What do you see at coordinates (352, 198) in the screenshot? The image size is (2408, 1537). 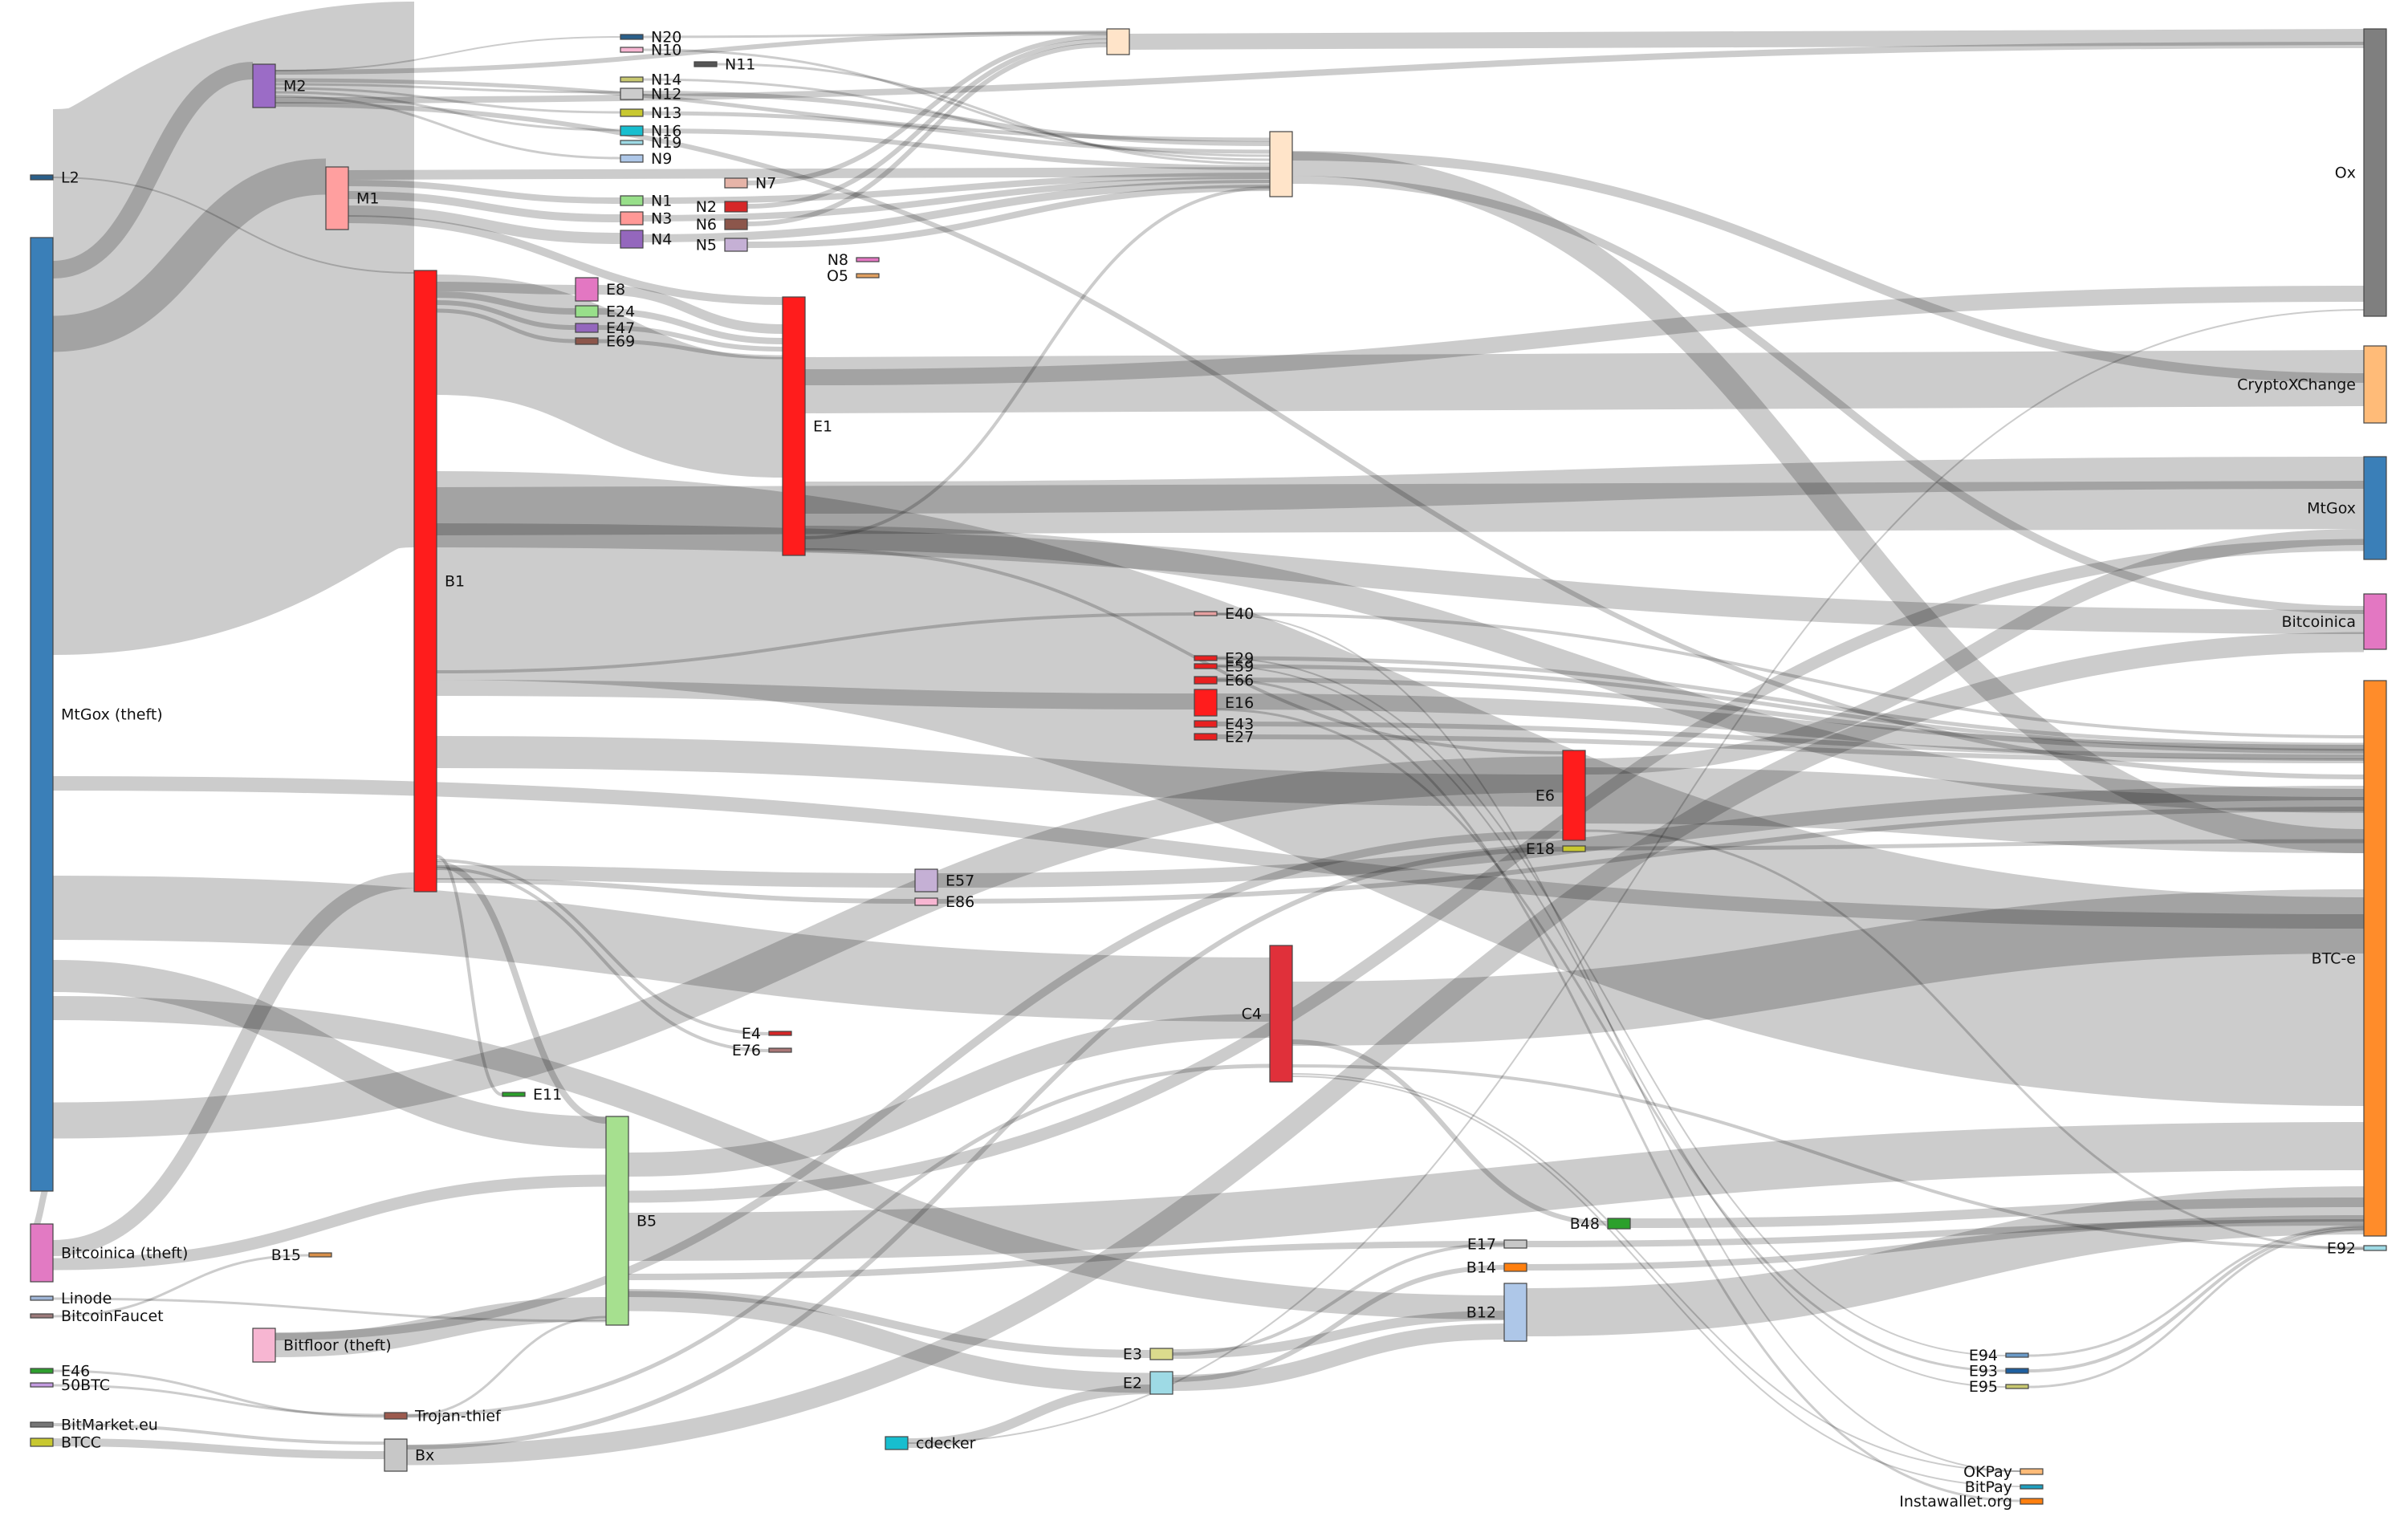 I see `node-m1: M1` at bounding box center [352, 198].